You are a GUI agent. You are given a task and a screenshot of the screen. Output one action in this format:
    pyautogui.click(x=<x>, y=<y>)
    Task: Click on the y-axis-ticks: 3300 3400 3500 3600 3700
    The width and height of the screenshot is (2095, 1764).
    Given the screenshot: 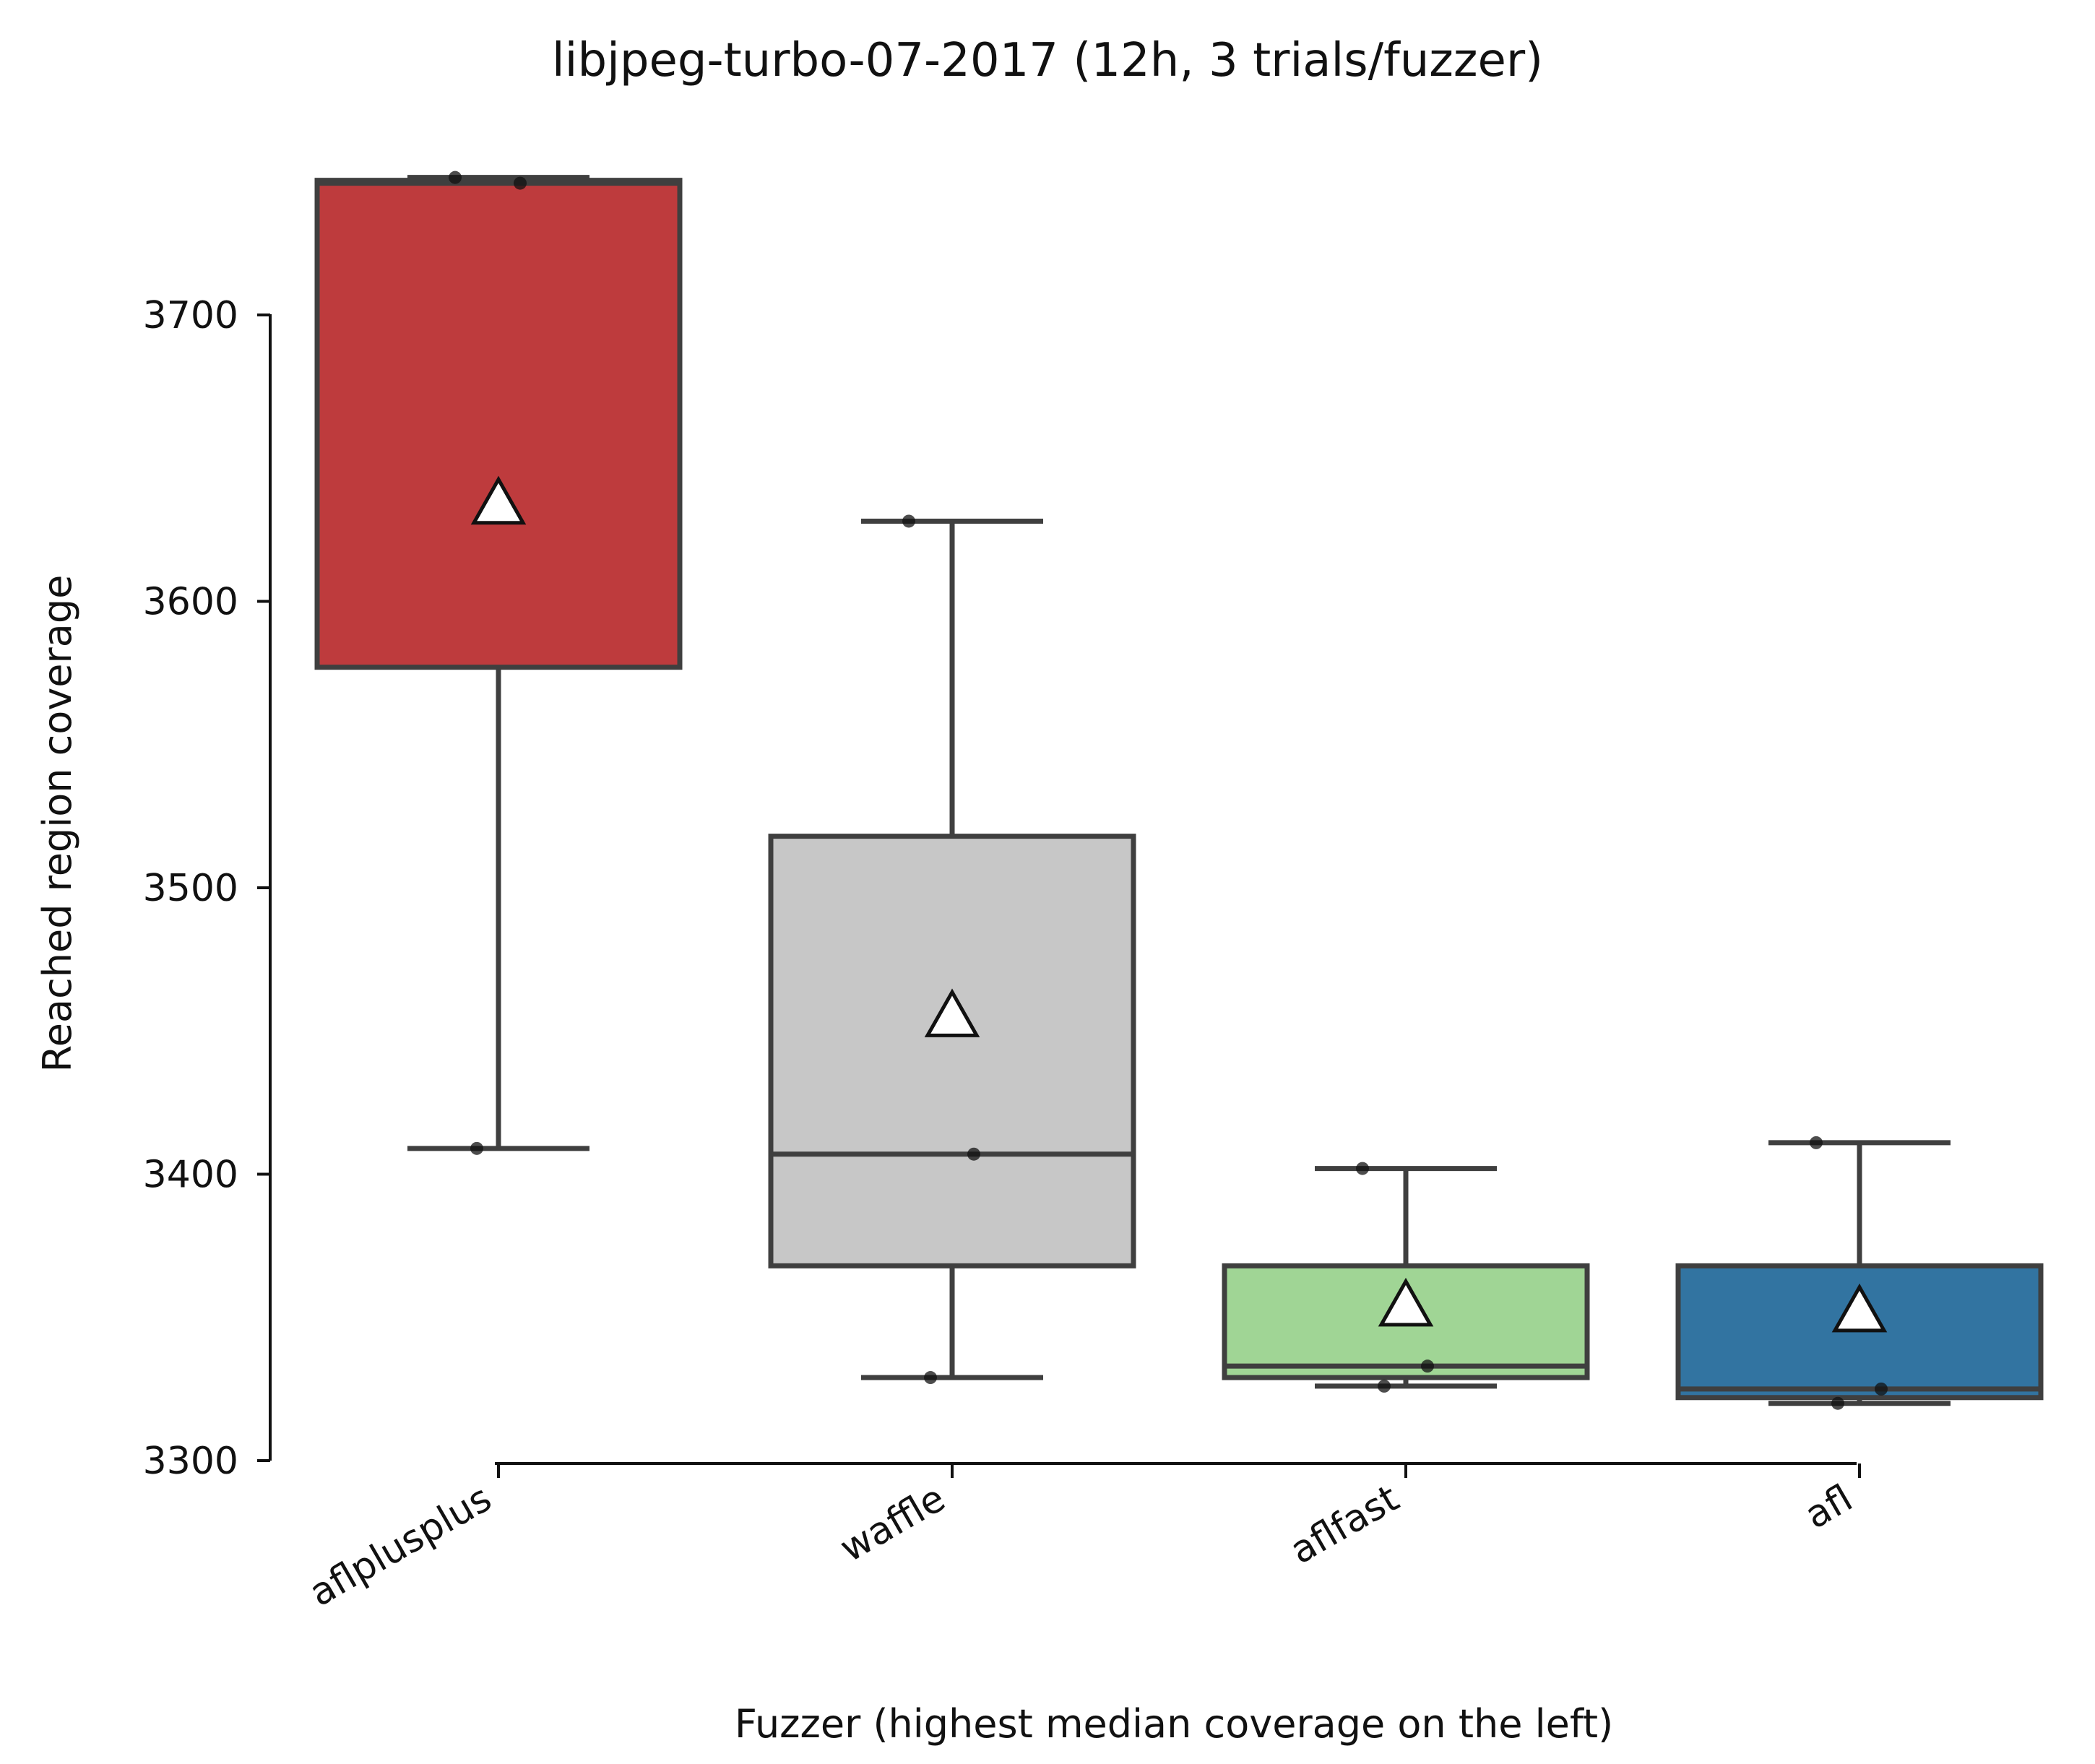 What is the action you would take?
    pyautogui.click(x=206, y=888)
    